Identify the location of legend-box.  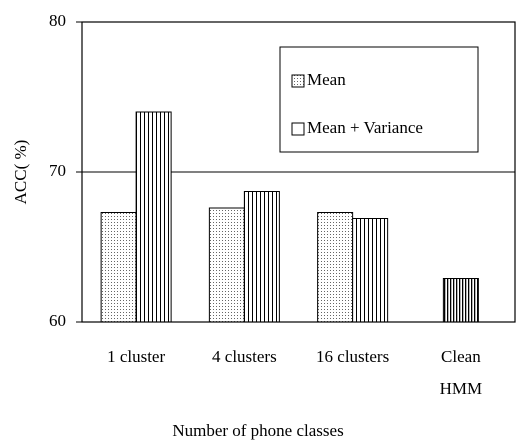
(379, 99).